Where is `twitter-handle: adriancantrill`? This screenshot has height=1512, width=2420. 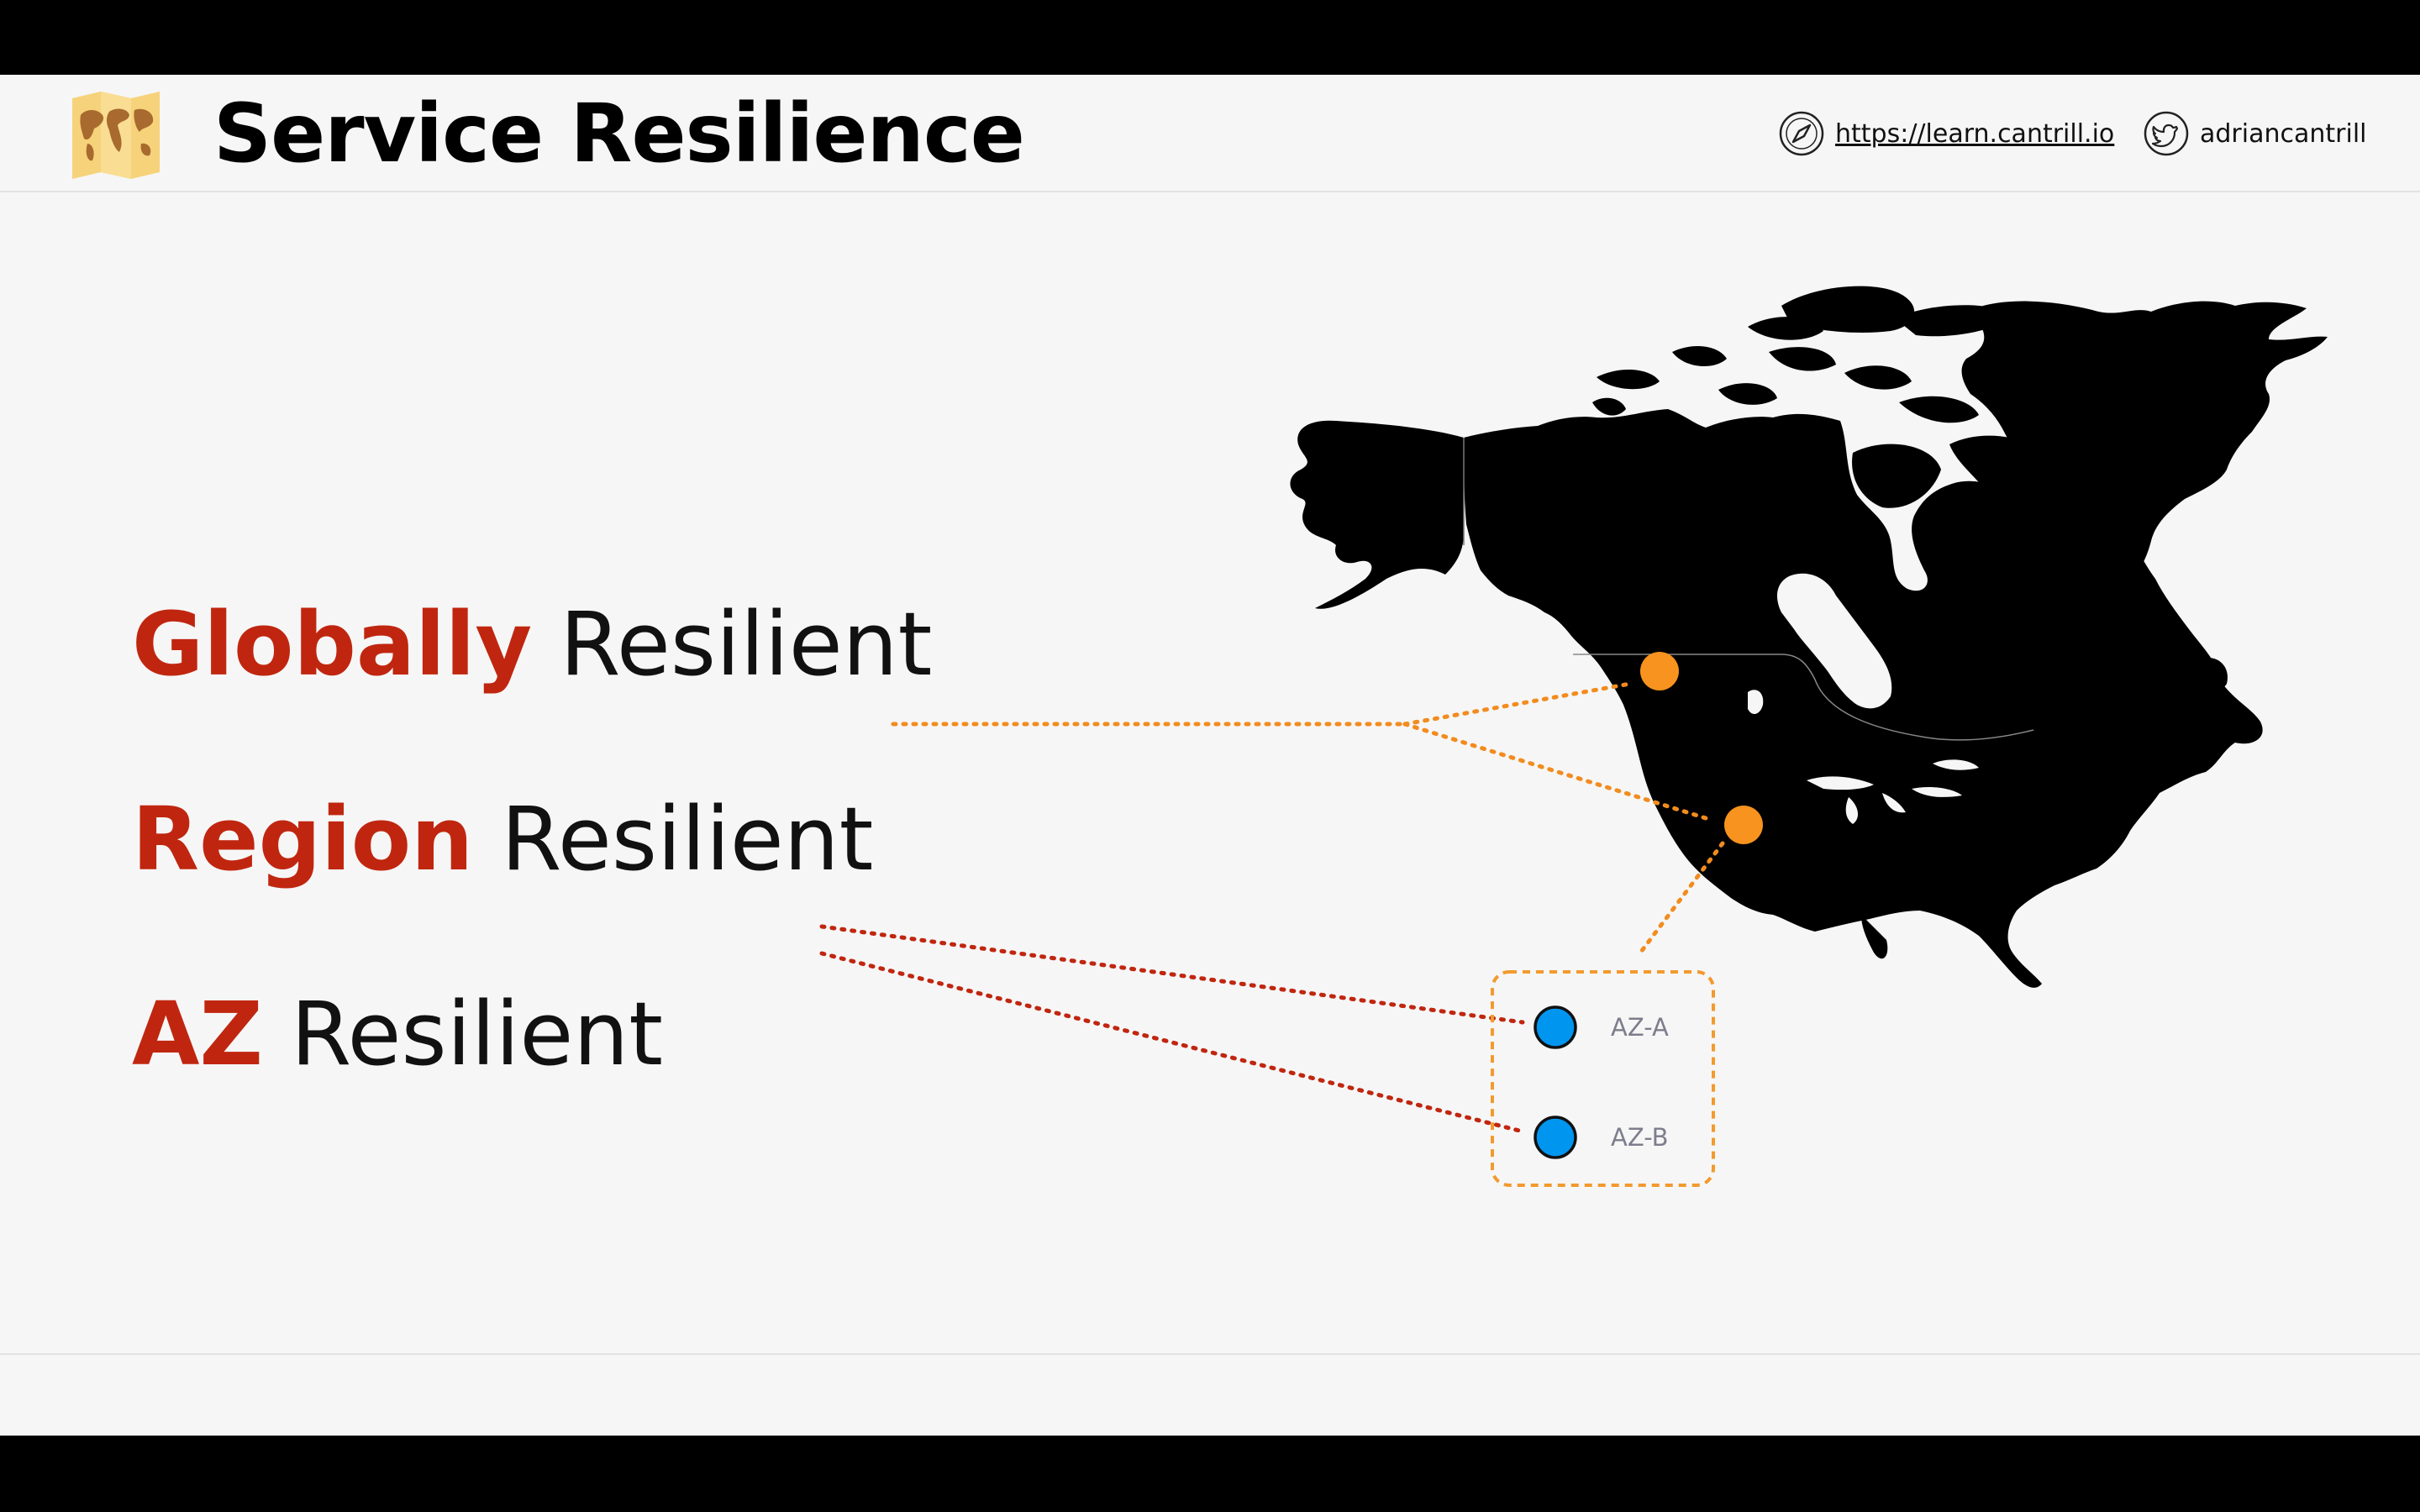
twitter-handle: adriancantrill is located at coordinates (2255, 133).